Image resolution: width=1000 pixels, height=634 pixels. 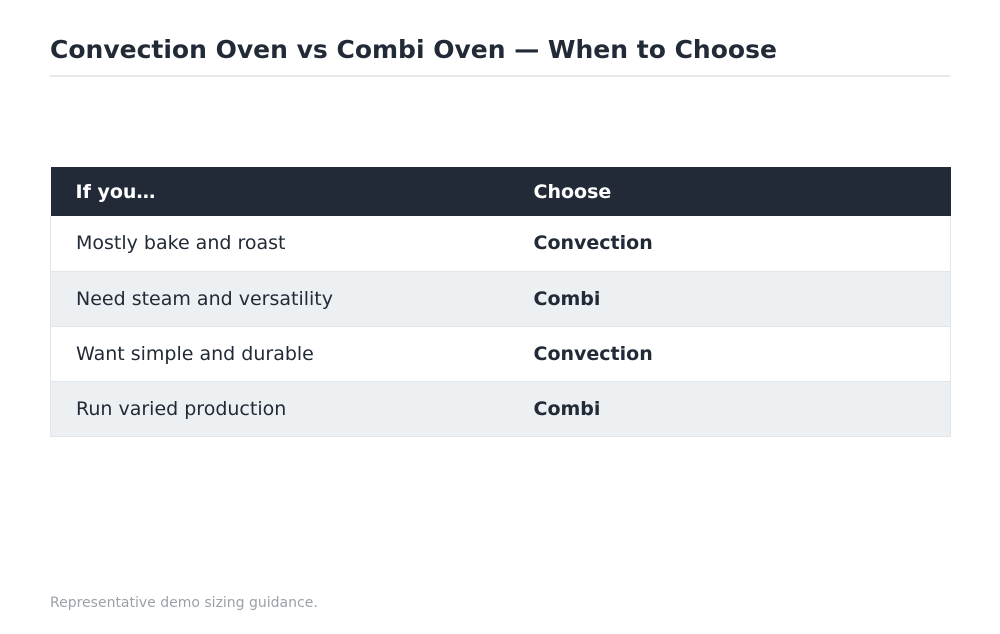 What do you see at coordinates (184, 603) in the screenshot?
I see `footnote: Representative demo sizing guidance.` at bounding box center [184, 603].